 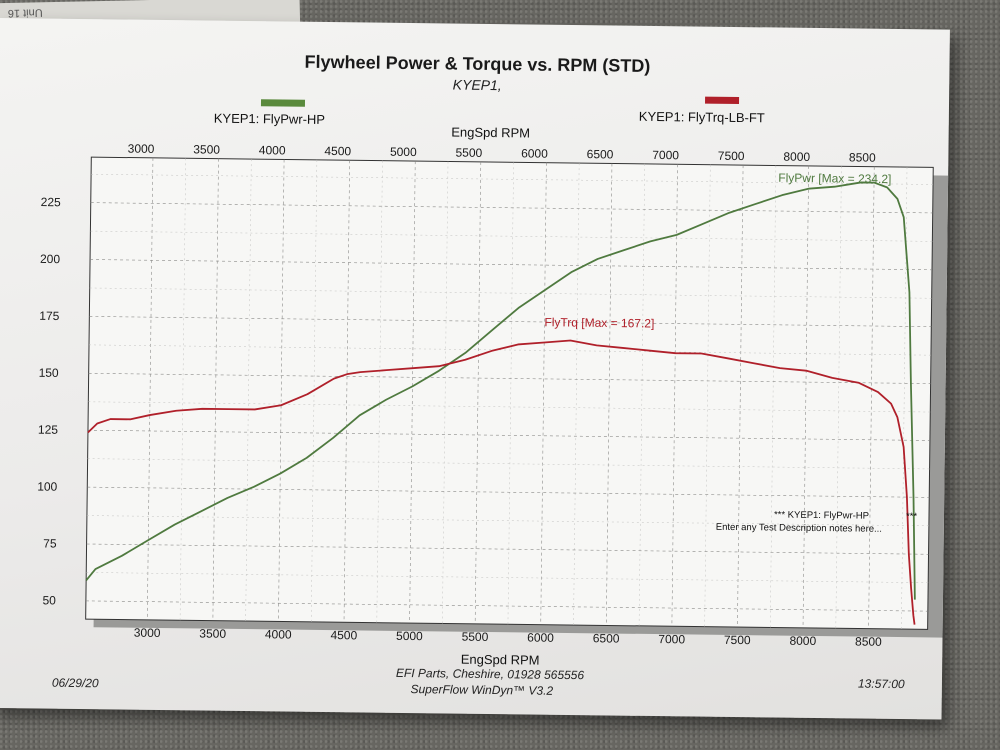 What do you see at coordinates (278, 634) in the screenshot?
I see `x-tick-label: 4000` at bounding box center [278, 634].